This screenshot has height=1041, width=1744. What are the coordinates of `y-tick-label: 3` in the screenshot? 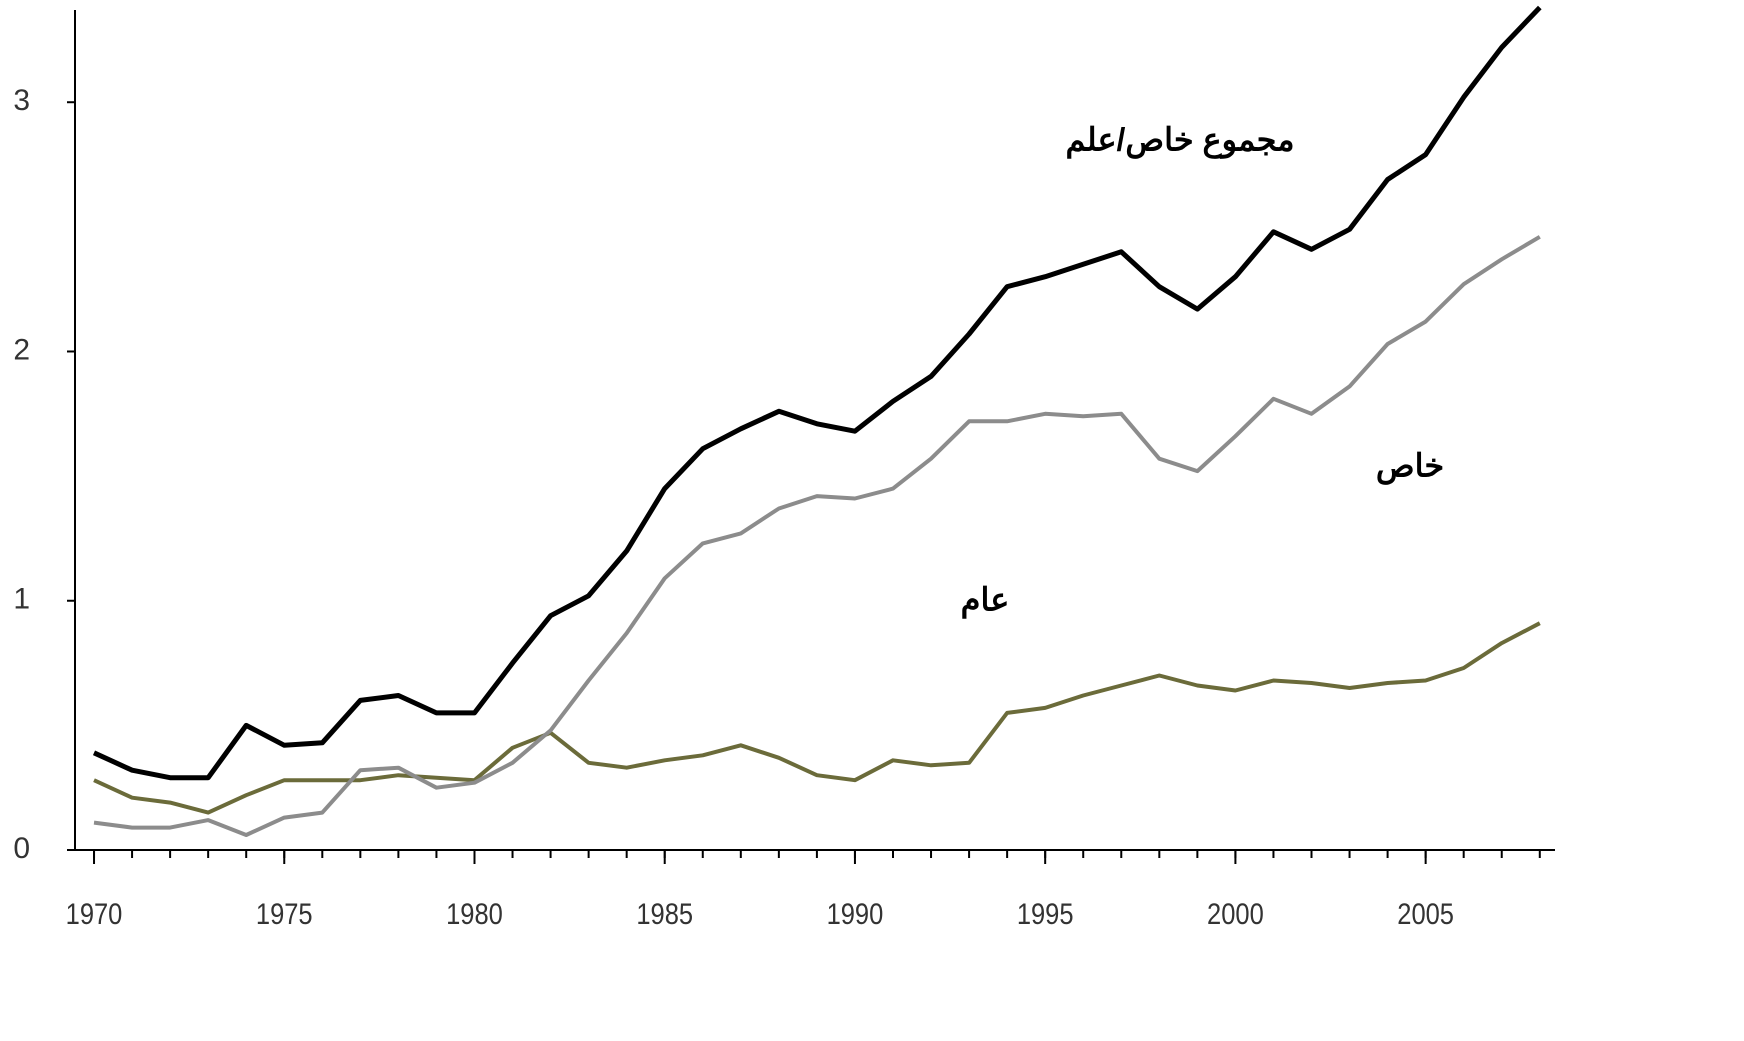 It's located at (21, 100).